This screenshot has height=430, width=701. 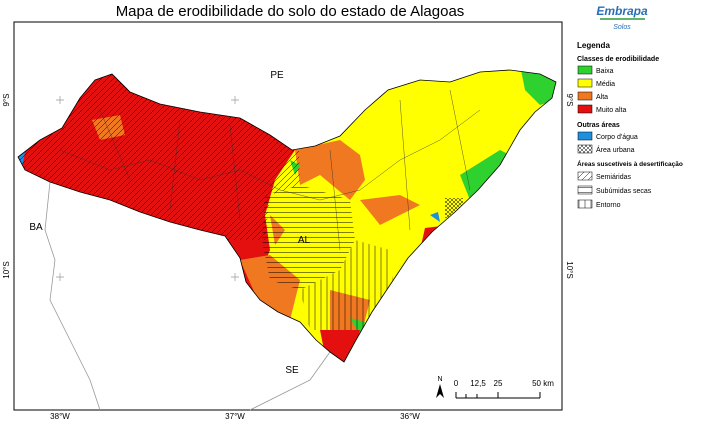 What do you see at coordinates (618, 59) in the screenshot?
I see `legend-group-title: Classes de erodibilidade` at bounding box center [618, 59].